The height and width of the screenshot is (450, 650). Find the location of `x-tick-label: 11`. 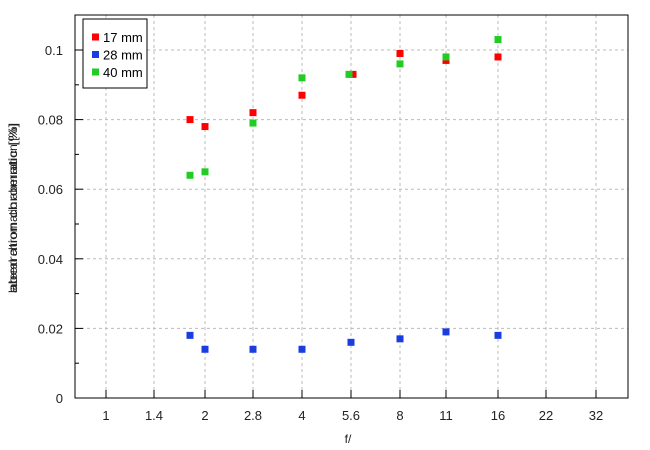

x-tick-label: 11 is located at coordinates (446, 415).